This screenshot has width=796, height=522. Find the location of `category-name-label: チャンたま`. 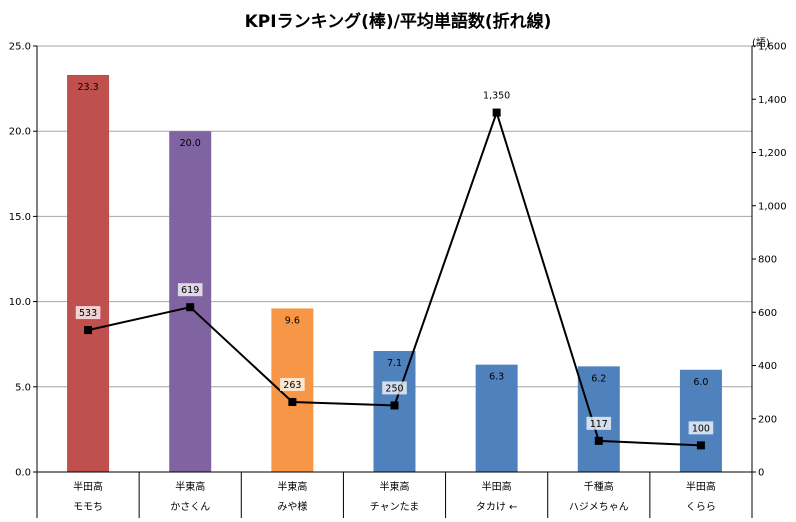

category-name-label: チャンたま is located at coordinates (395, 507).